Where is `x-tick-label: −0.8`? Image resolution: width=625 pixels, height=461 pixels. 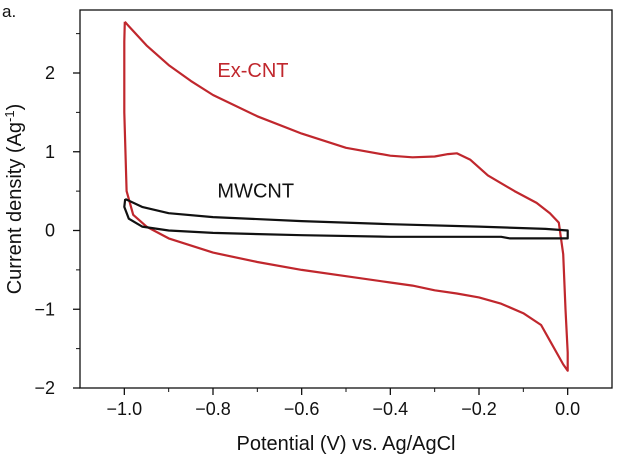 x-tick-label: −0.8 is located at coordinates (213, 409).